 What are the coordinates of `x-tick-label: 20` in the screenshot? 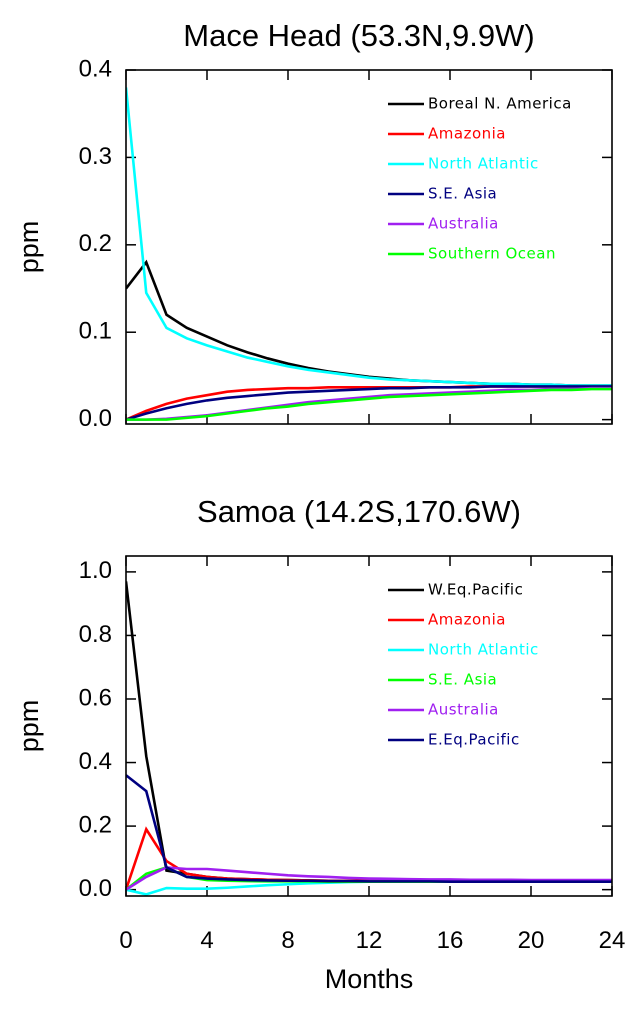 It's located at (531, 940).